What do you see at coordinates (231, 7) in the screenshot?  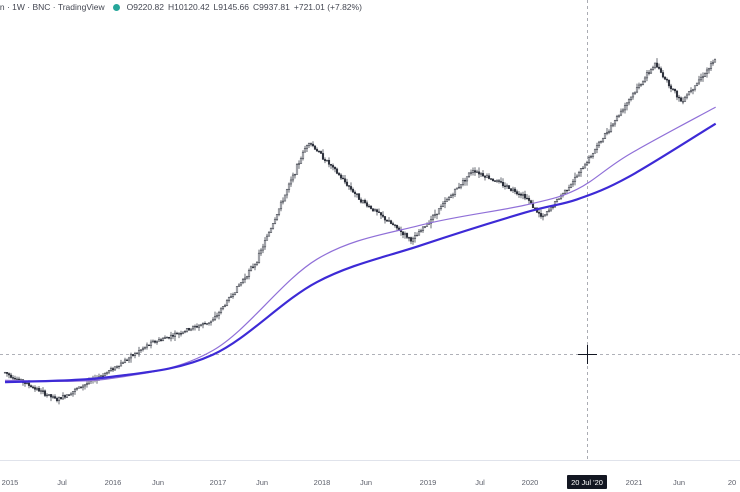 I see `low-value: L9145.66` at bounding box center [231, 7].